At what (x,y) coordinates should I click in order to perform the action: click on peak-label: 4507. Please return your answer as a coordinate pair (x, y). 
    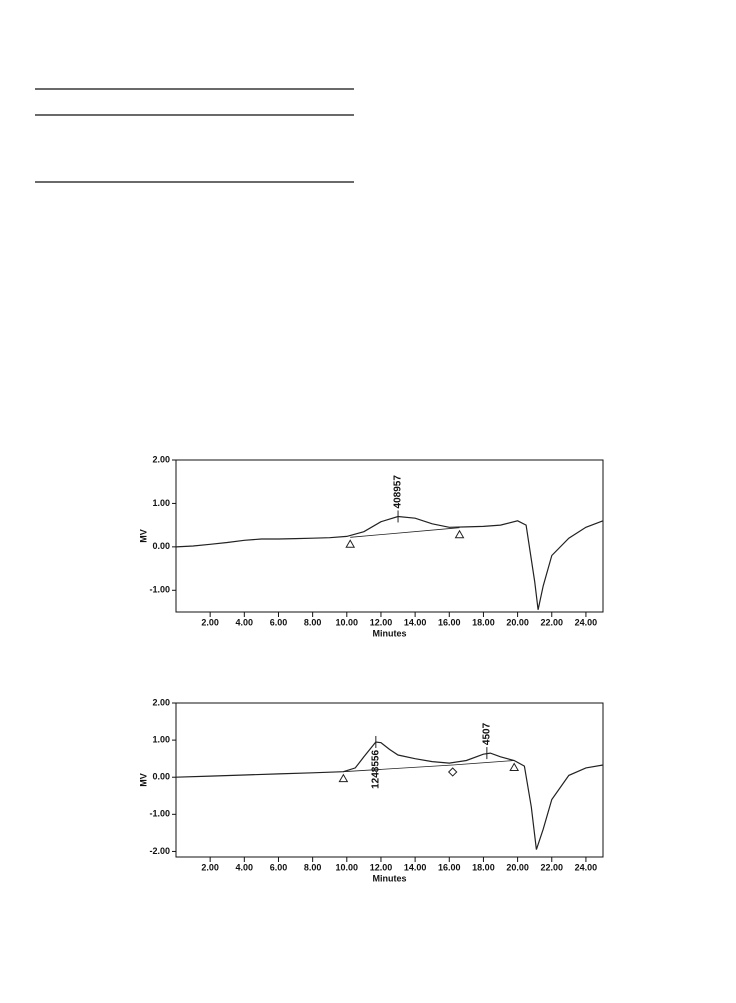
    Looking at the image, I should click on (486, 733).